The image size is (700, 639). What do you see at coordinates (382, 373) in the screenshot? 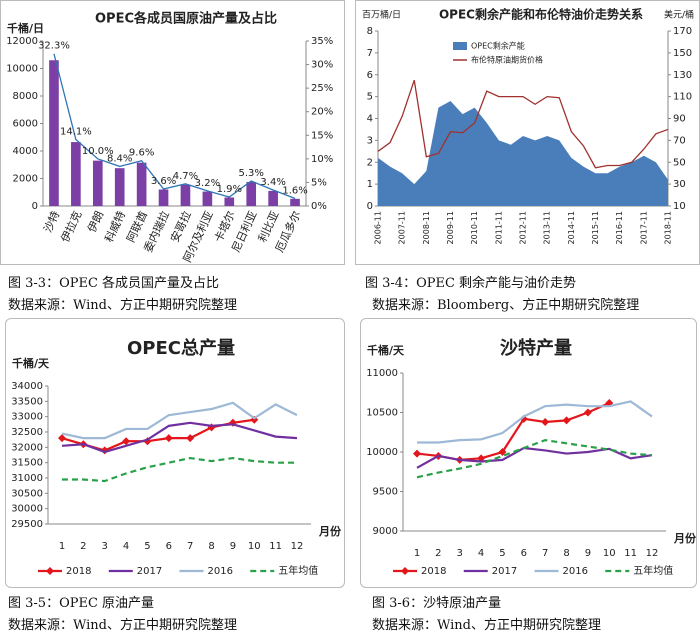
I see `y-tick-label: 11000` at bounding box center [382, 373].